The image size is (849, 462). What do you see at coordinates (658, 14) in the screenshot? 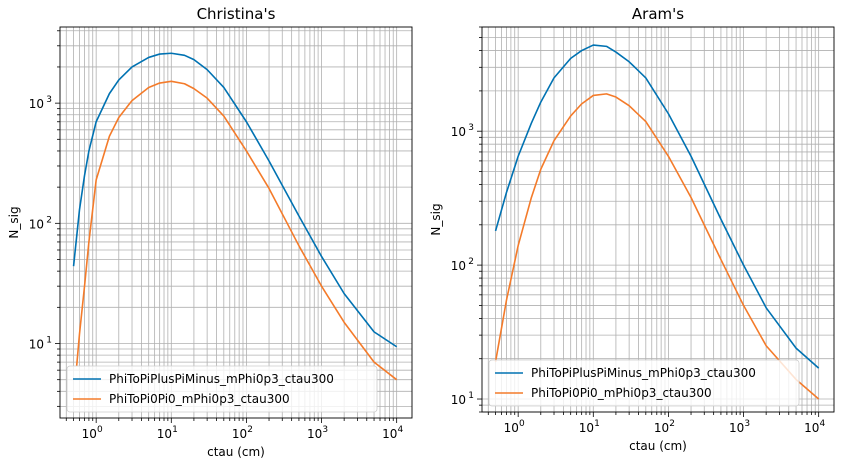
I see `chart-title: Aram's` at bounding box center [658, 14].